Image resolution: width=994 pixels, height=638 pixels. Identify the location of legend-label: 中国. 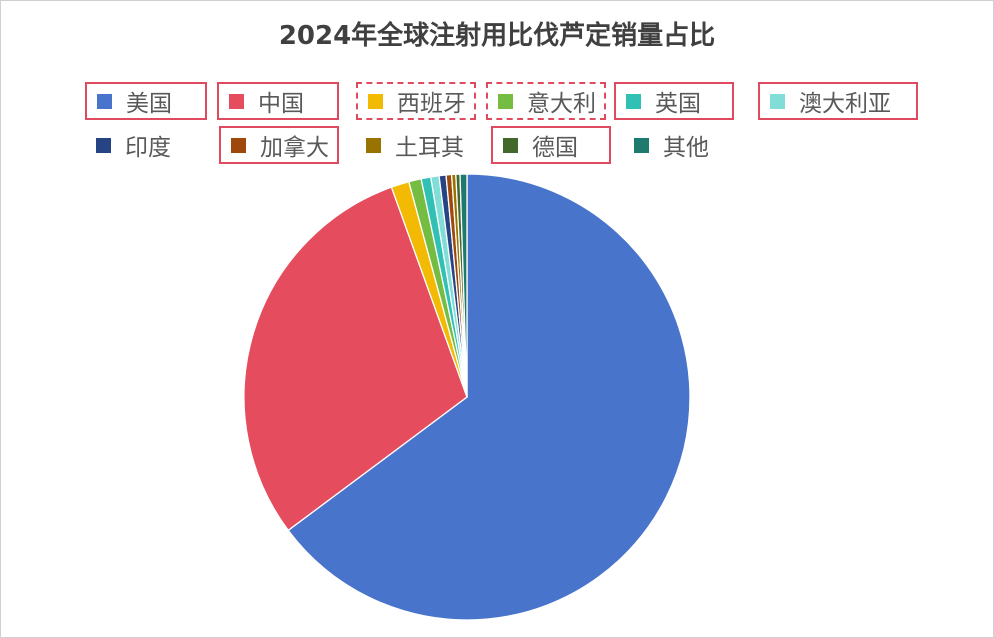
(281, 104).